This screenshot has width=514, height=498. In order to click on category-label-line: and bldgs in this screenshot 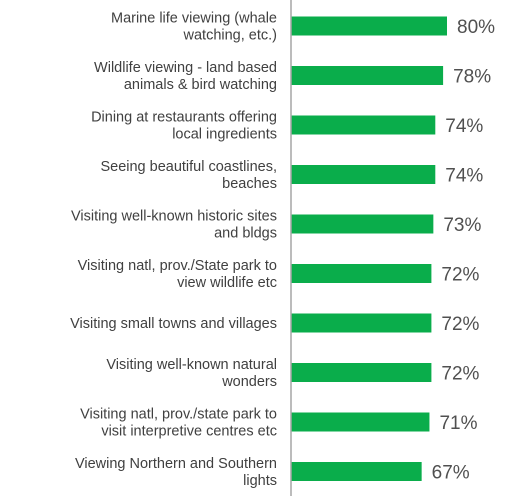, I will do `click(245, 234)`.